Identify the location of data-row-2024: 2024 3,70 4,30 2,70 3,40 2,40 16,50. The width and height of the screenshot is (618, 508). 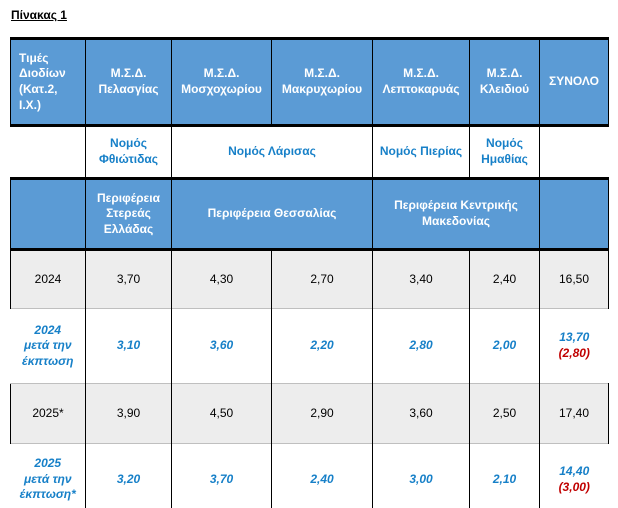
(309, 279).